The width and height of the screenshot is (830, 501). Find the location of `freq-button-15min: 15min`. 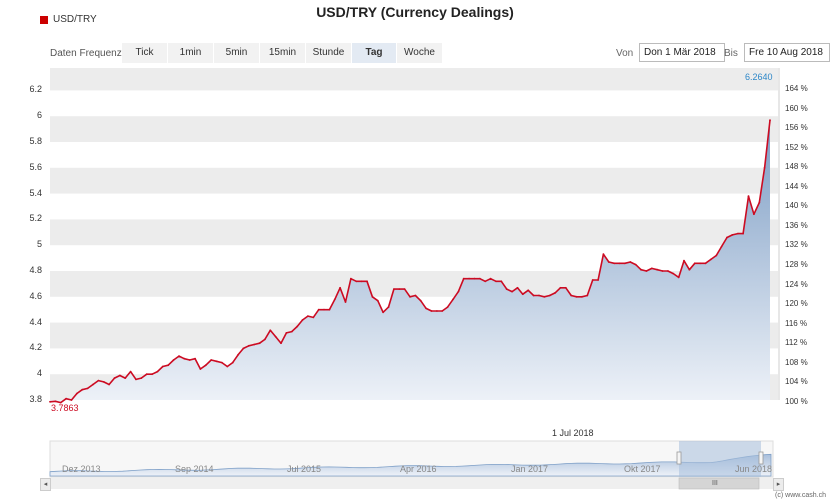

freq-button-15min: 15min is located at coordinates (282, 53).